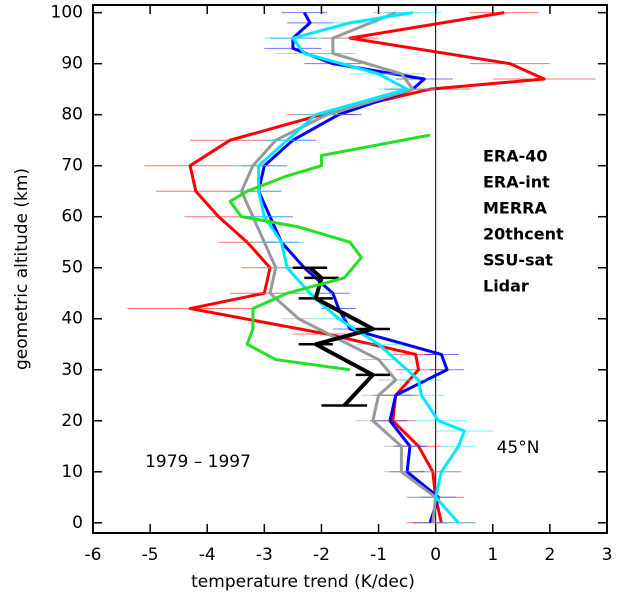  What do you see at coordinates (93, 555) in the screenshot?
I see `x-tick-label: -6` at bounding box center [93, 555].